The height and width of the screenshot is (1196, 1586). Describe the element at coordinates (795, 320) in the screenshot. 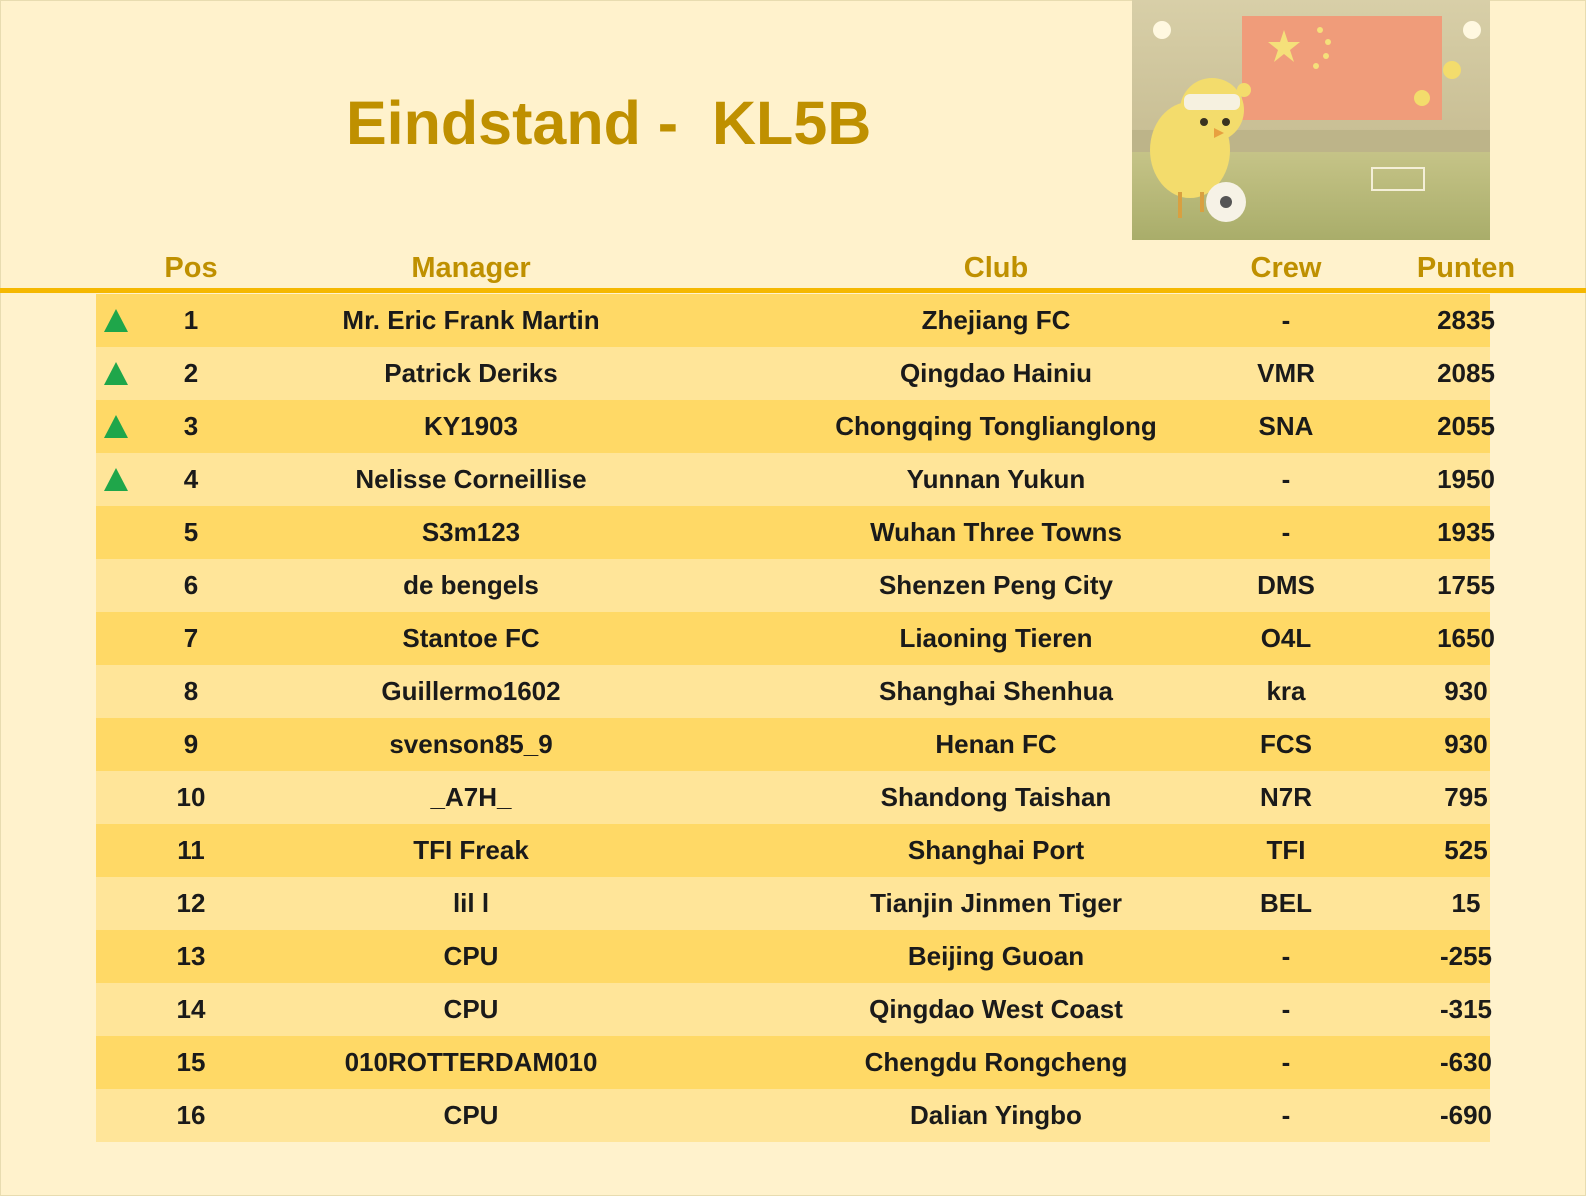

I see `table-row: 1 Mr. Eric Frank Martin Zhejiang FC - 2835` at that location.